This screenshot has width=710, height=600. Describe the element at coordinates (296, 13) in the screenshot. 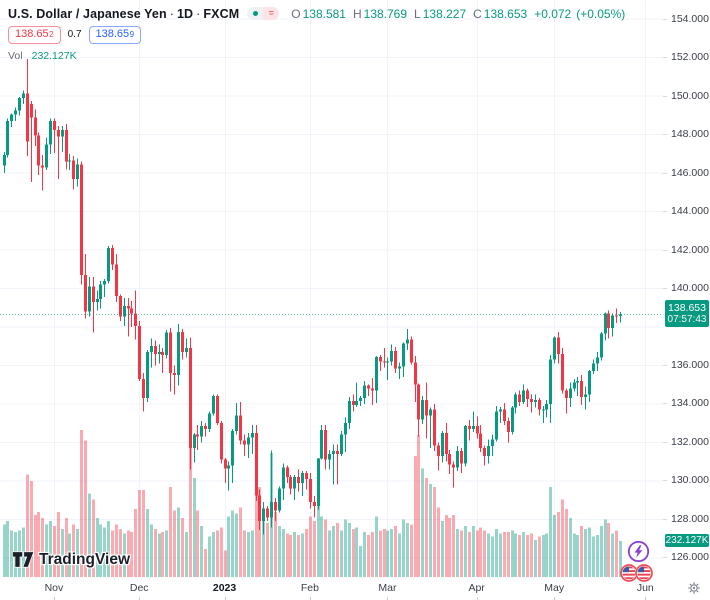

I see `open-label: O` at that location.